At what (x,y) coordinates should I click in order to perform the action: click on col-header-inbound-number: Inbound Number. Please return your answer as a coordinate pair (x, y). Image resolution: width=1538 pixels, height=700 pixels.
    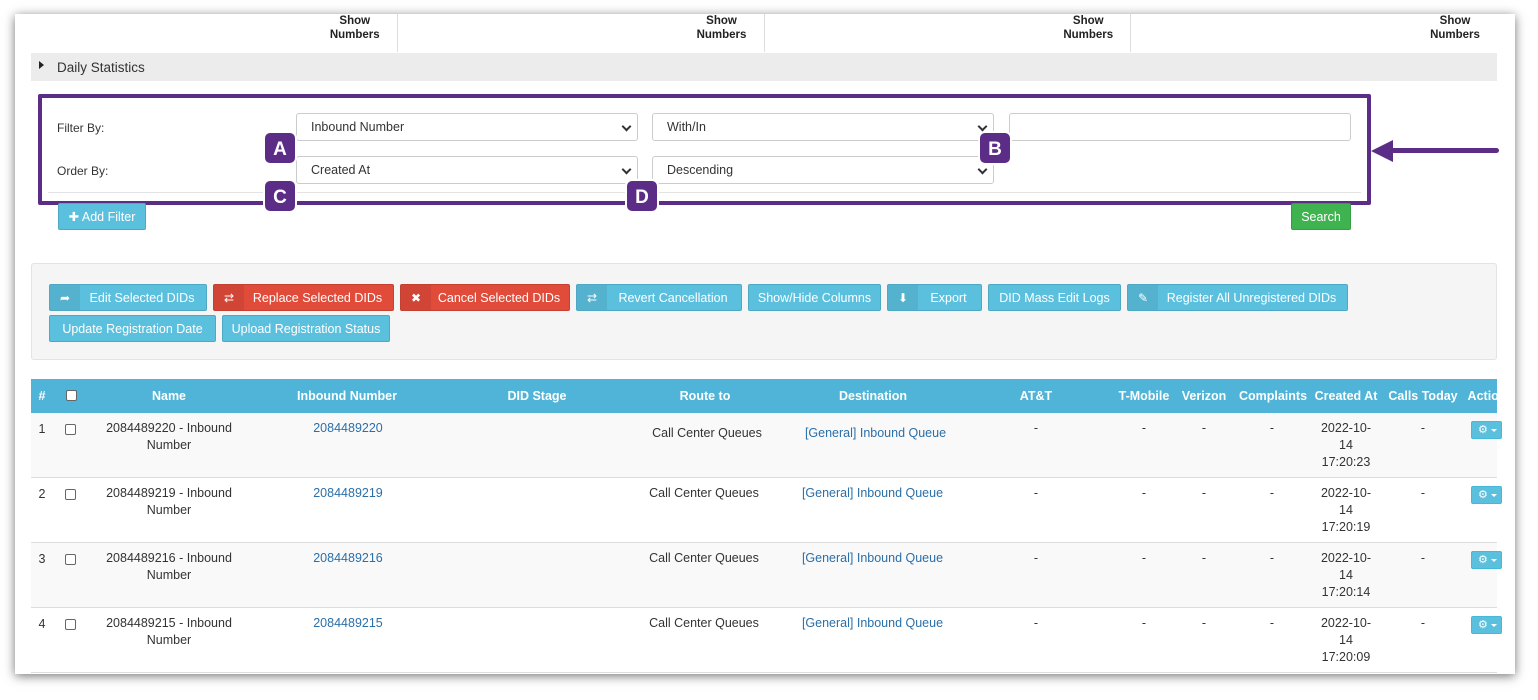
    Looking at the image, I should click on (347, 396).